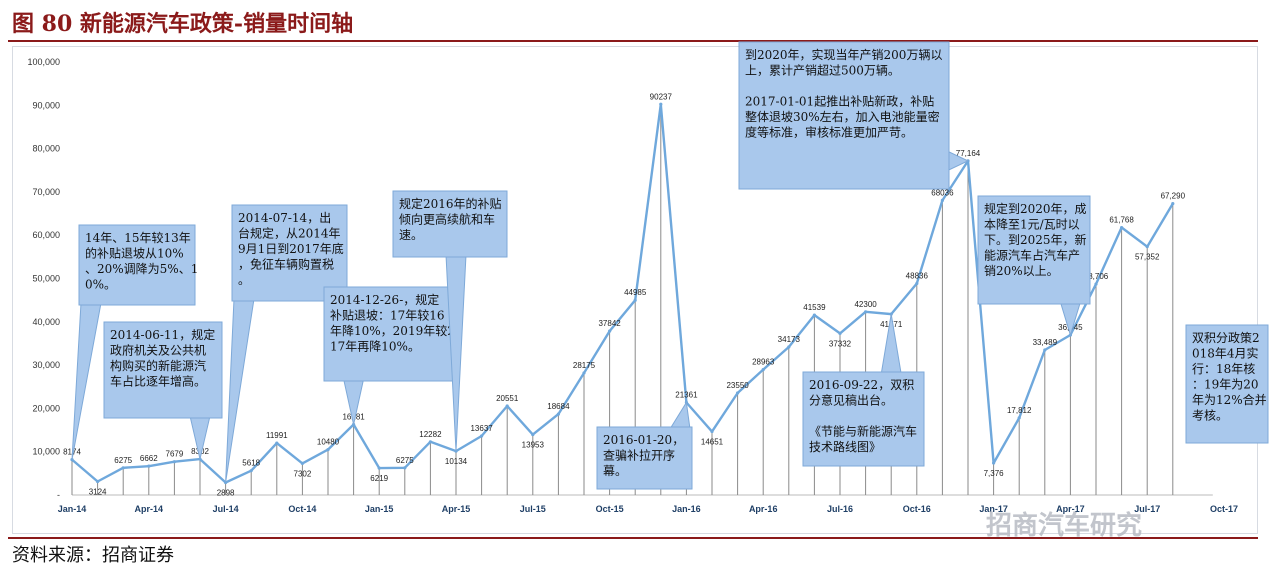 This screenshot has width=1270, height=583. I want to click on data-label: 5618, so click(251, 463).